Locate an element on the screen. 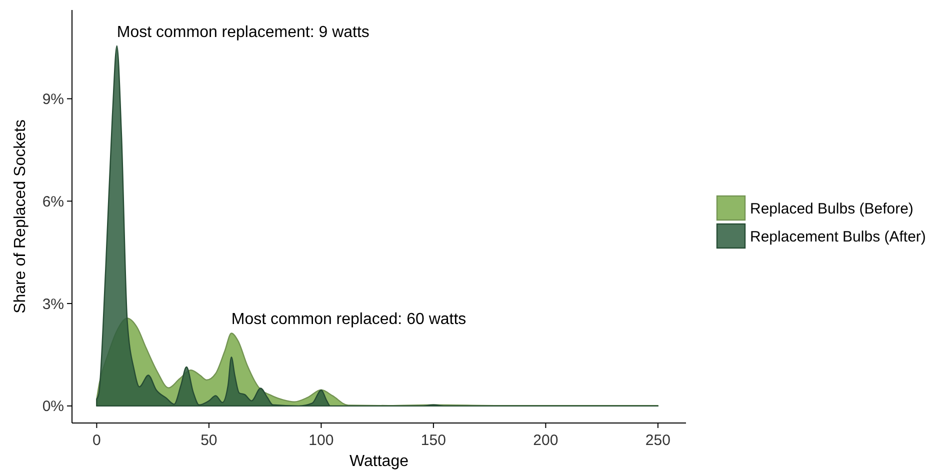 The image size is (947, 470). y-tick-label: 6% is located at coordinates (53, 201).